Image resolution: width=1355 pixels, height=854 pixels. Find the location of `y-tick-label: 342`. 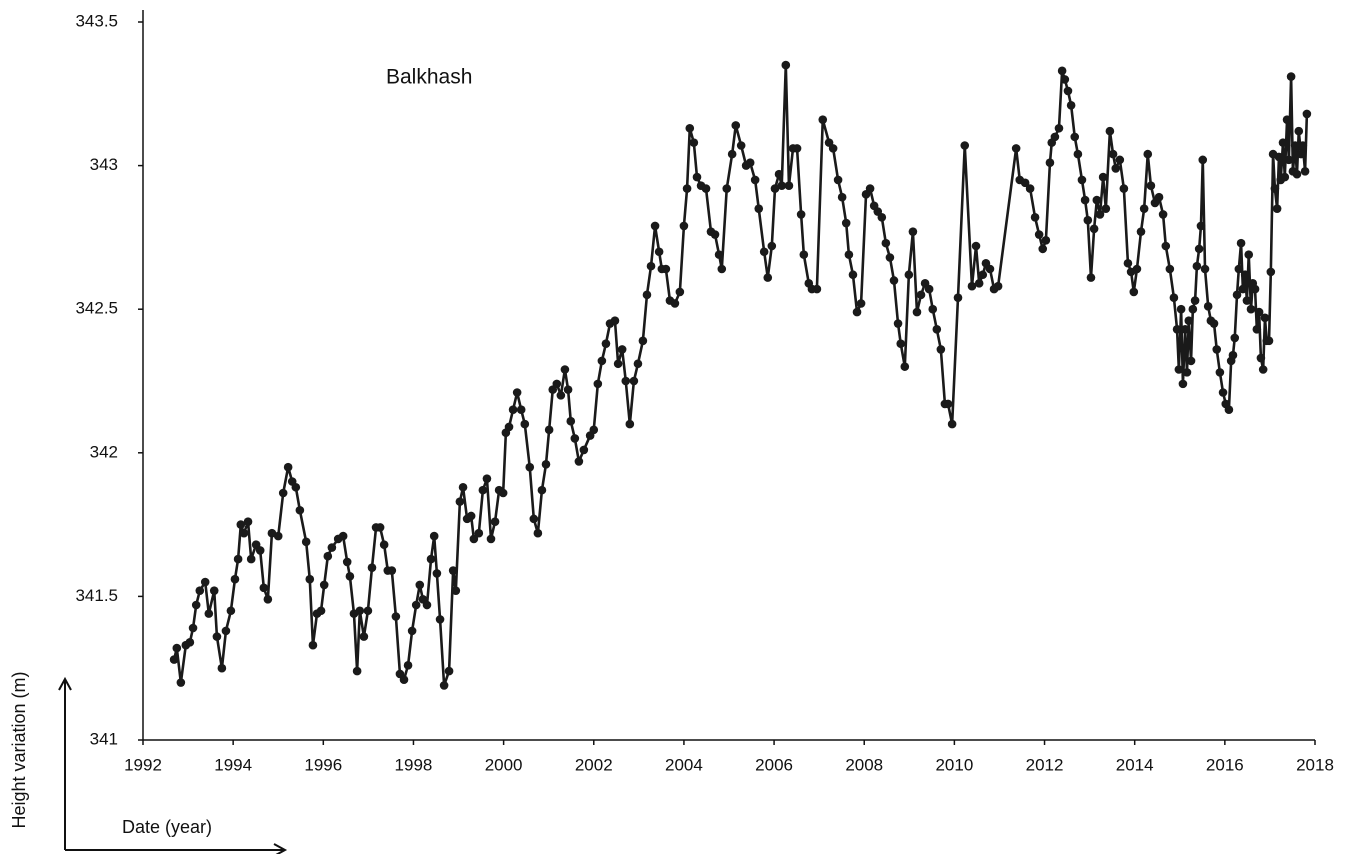

y-tick-label: 342 is located at coordinates (104, 451).